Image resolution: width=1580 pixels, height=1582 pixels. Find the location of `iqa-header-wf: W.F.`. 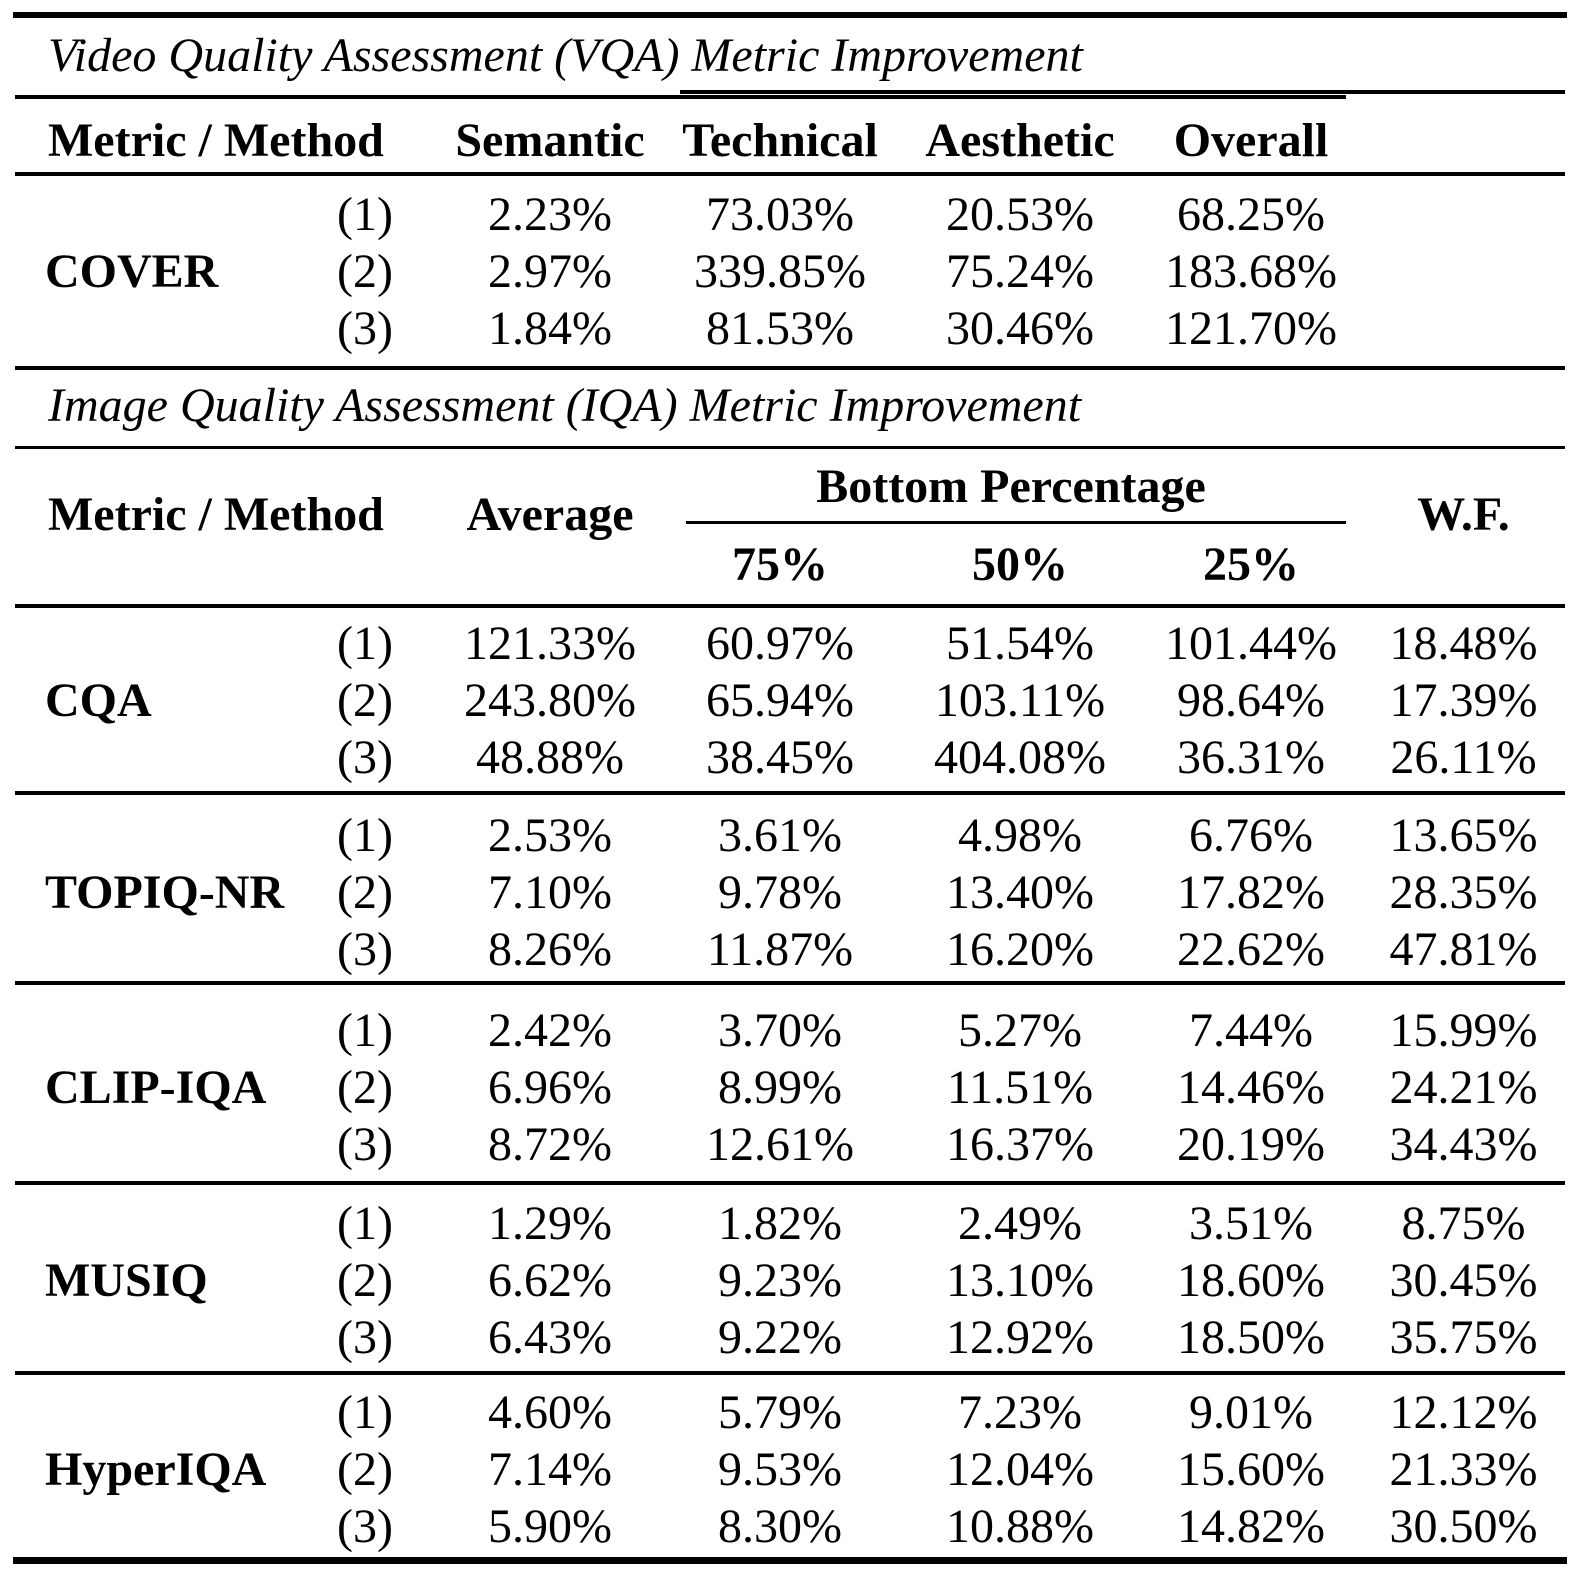

iqa-header-wf: W.F. is located at coordinates (1463, 514).